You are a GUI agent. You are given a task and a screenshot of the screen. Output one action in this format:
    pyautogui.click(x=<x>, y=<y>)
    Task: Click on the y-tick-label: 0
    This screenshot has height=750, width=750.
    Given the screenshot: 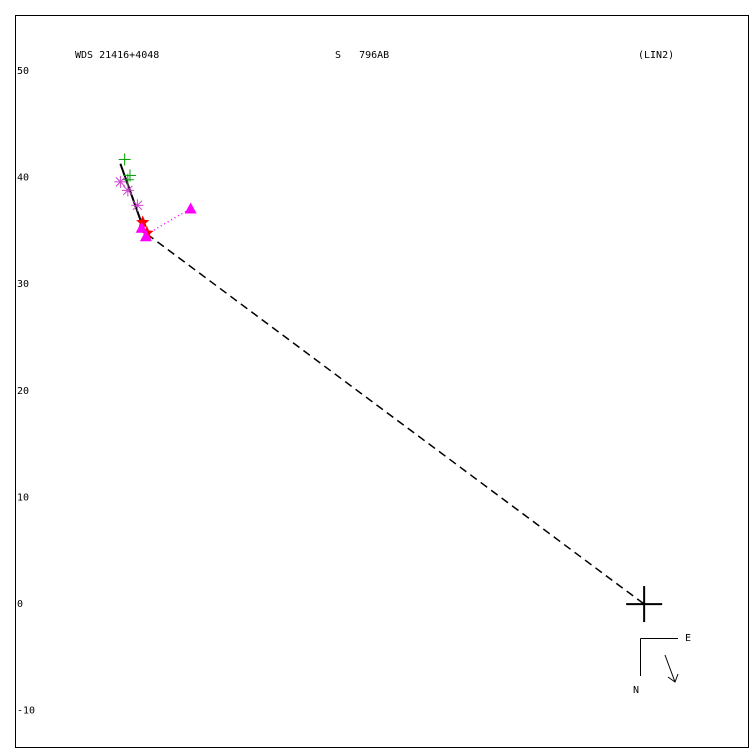 What is the action you would take?
    pyautogui.click(x=20, y=604)
    